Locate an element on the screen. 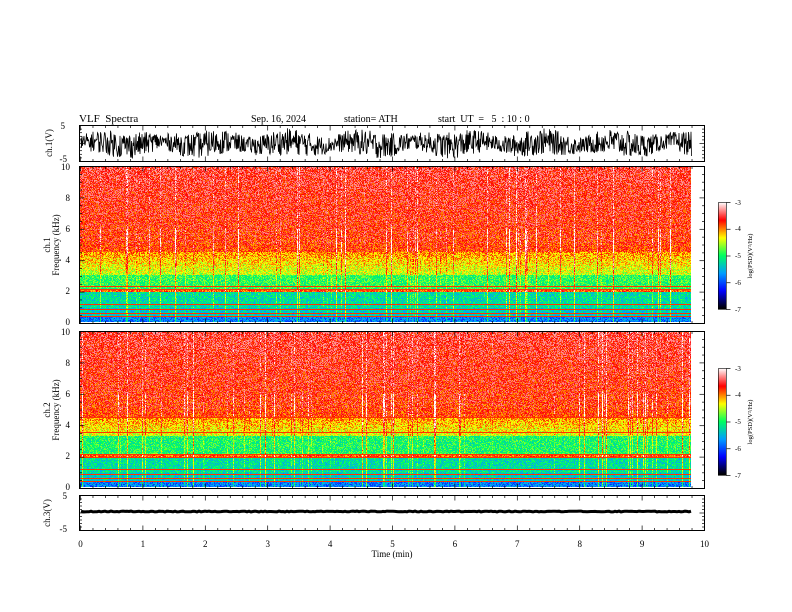  station-label: station= ATH is located at coordinates (371, 119).